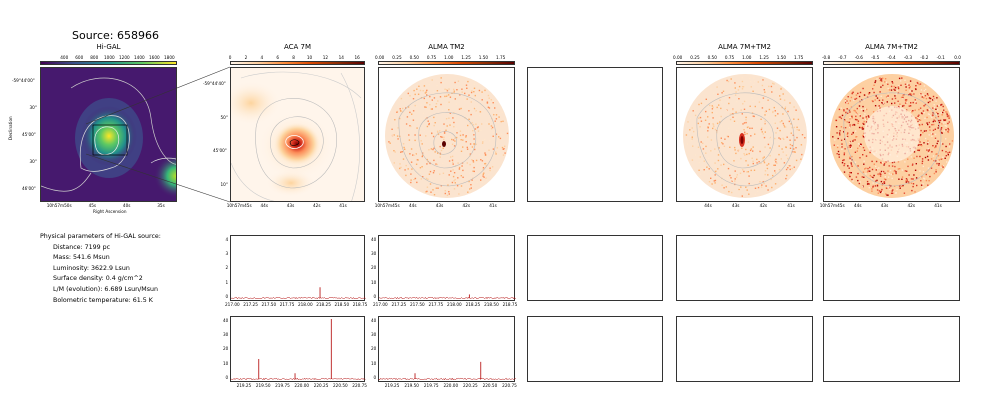 The width and height of the screenshot is (1000, 405). I want to click on higal-title: Hi-GAL, so click(108, 47).